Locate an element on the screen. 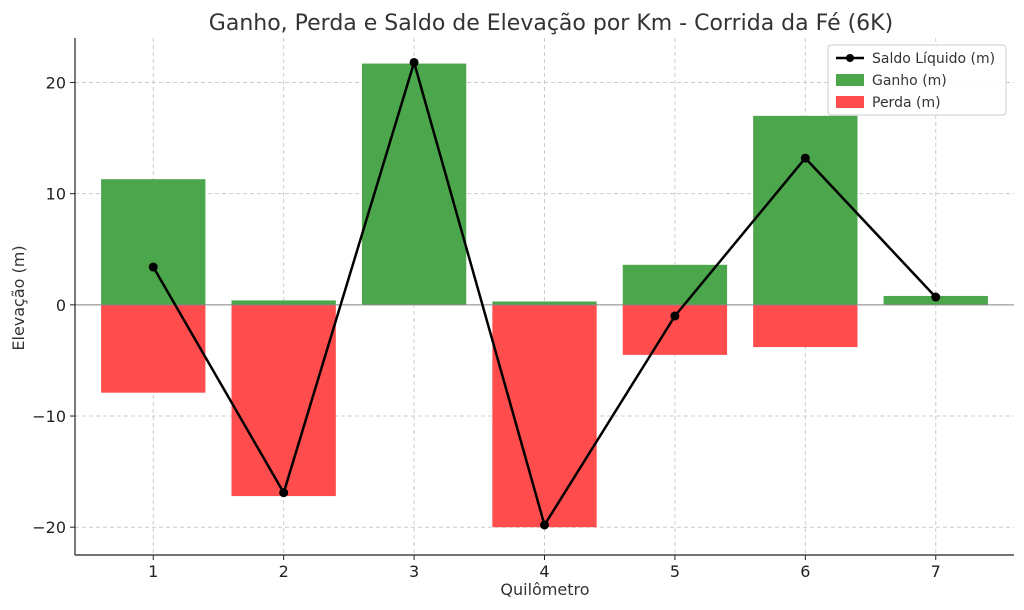 This screenshot has width=1024, height=610. legend-label: Saldo Líquido (m) is located at coordinates (933, 59).